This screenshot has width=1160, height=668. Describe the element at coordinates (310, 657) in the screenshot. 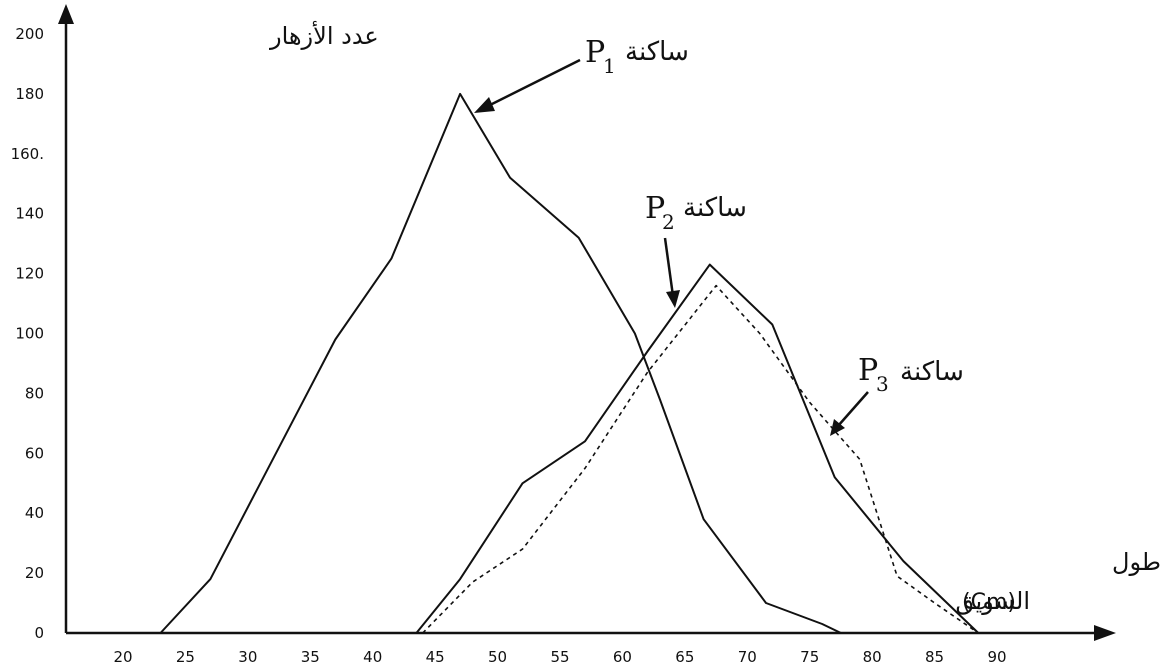

I see `x-tick-label: 35` at that location.